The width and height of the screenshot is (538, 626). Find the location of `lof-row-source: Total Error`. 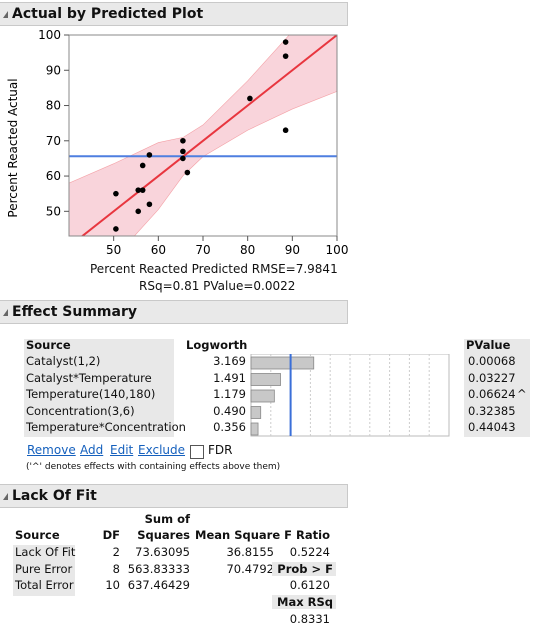

lof-row-source: Total Error is located at coordinates (44, 585).